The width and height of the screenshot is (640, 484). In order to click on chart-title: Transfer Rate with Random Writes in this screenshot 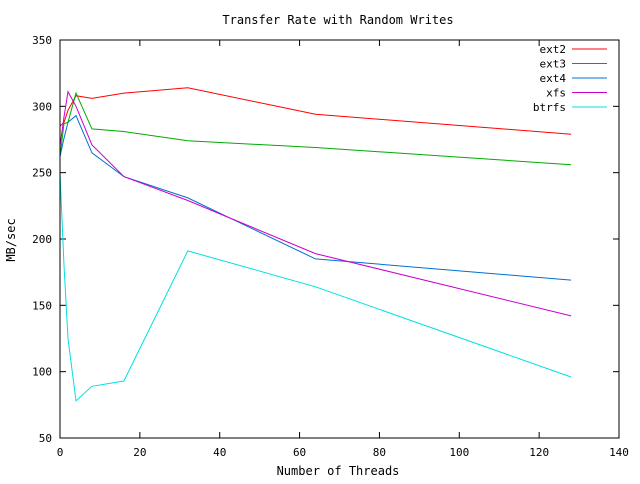, I will do `click(337, 20)`.